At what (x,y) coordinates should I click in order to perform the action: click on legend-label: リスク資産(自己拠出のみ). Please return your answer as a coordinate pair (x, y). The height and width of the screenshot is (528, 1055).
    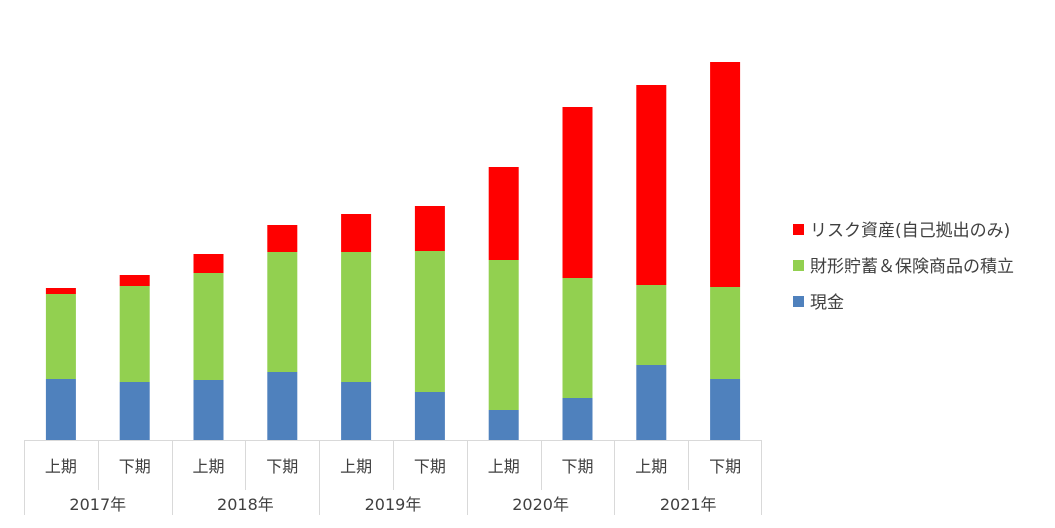
    Looking at the image, I should click on (910, 231).